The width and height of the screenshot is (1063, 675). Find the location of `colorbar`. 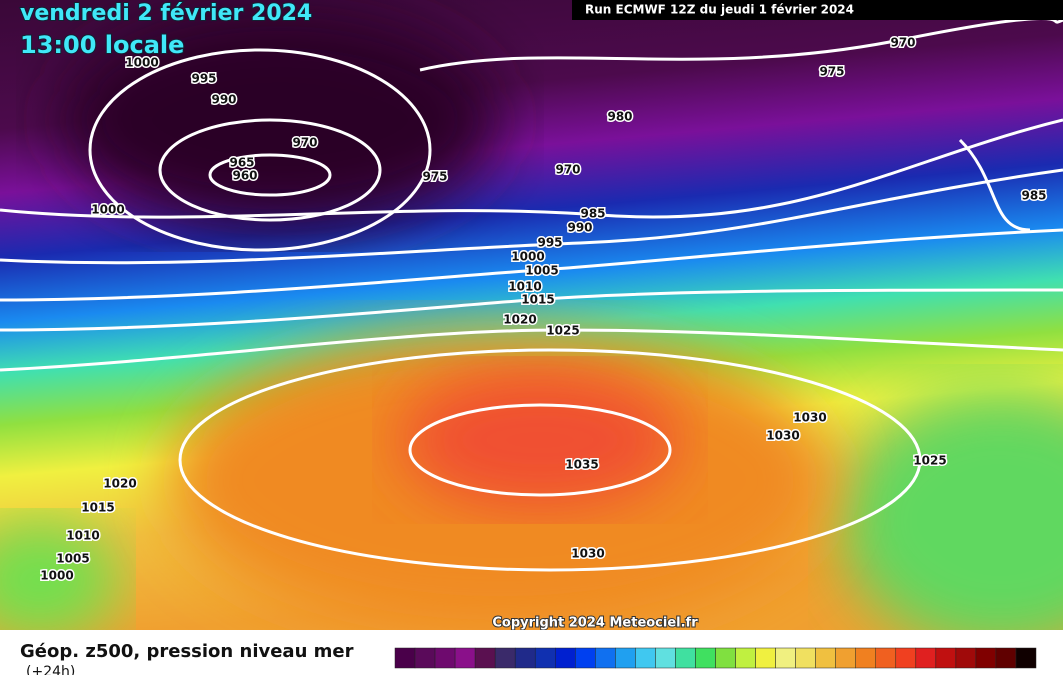

colorbar is located at coordinates (715, 658).